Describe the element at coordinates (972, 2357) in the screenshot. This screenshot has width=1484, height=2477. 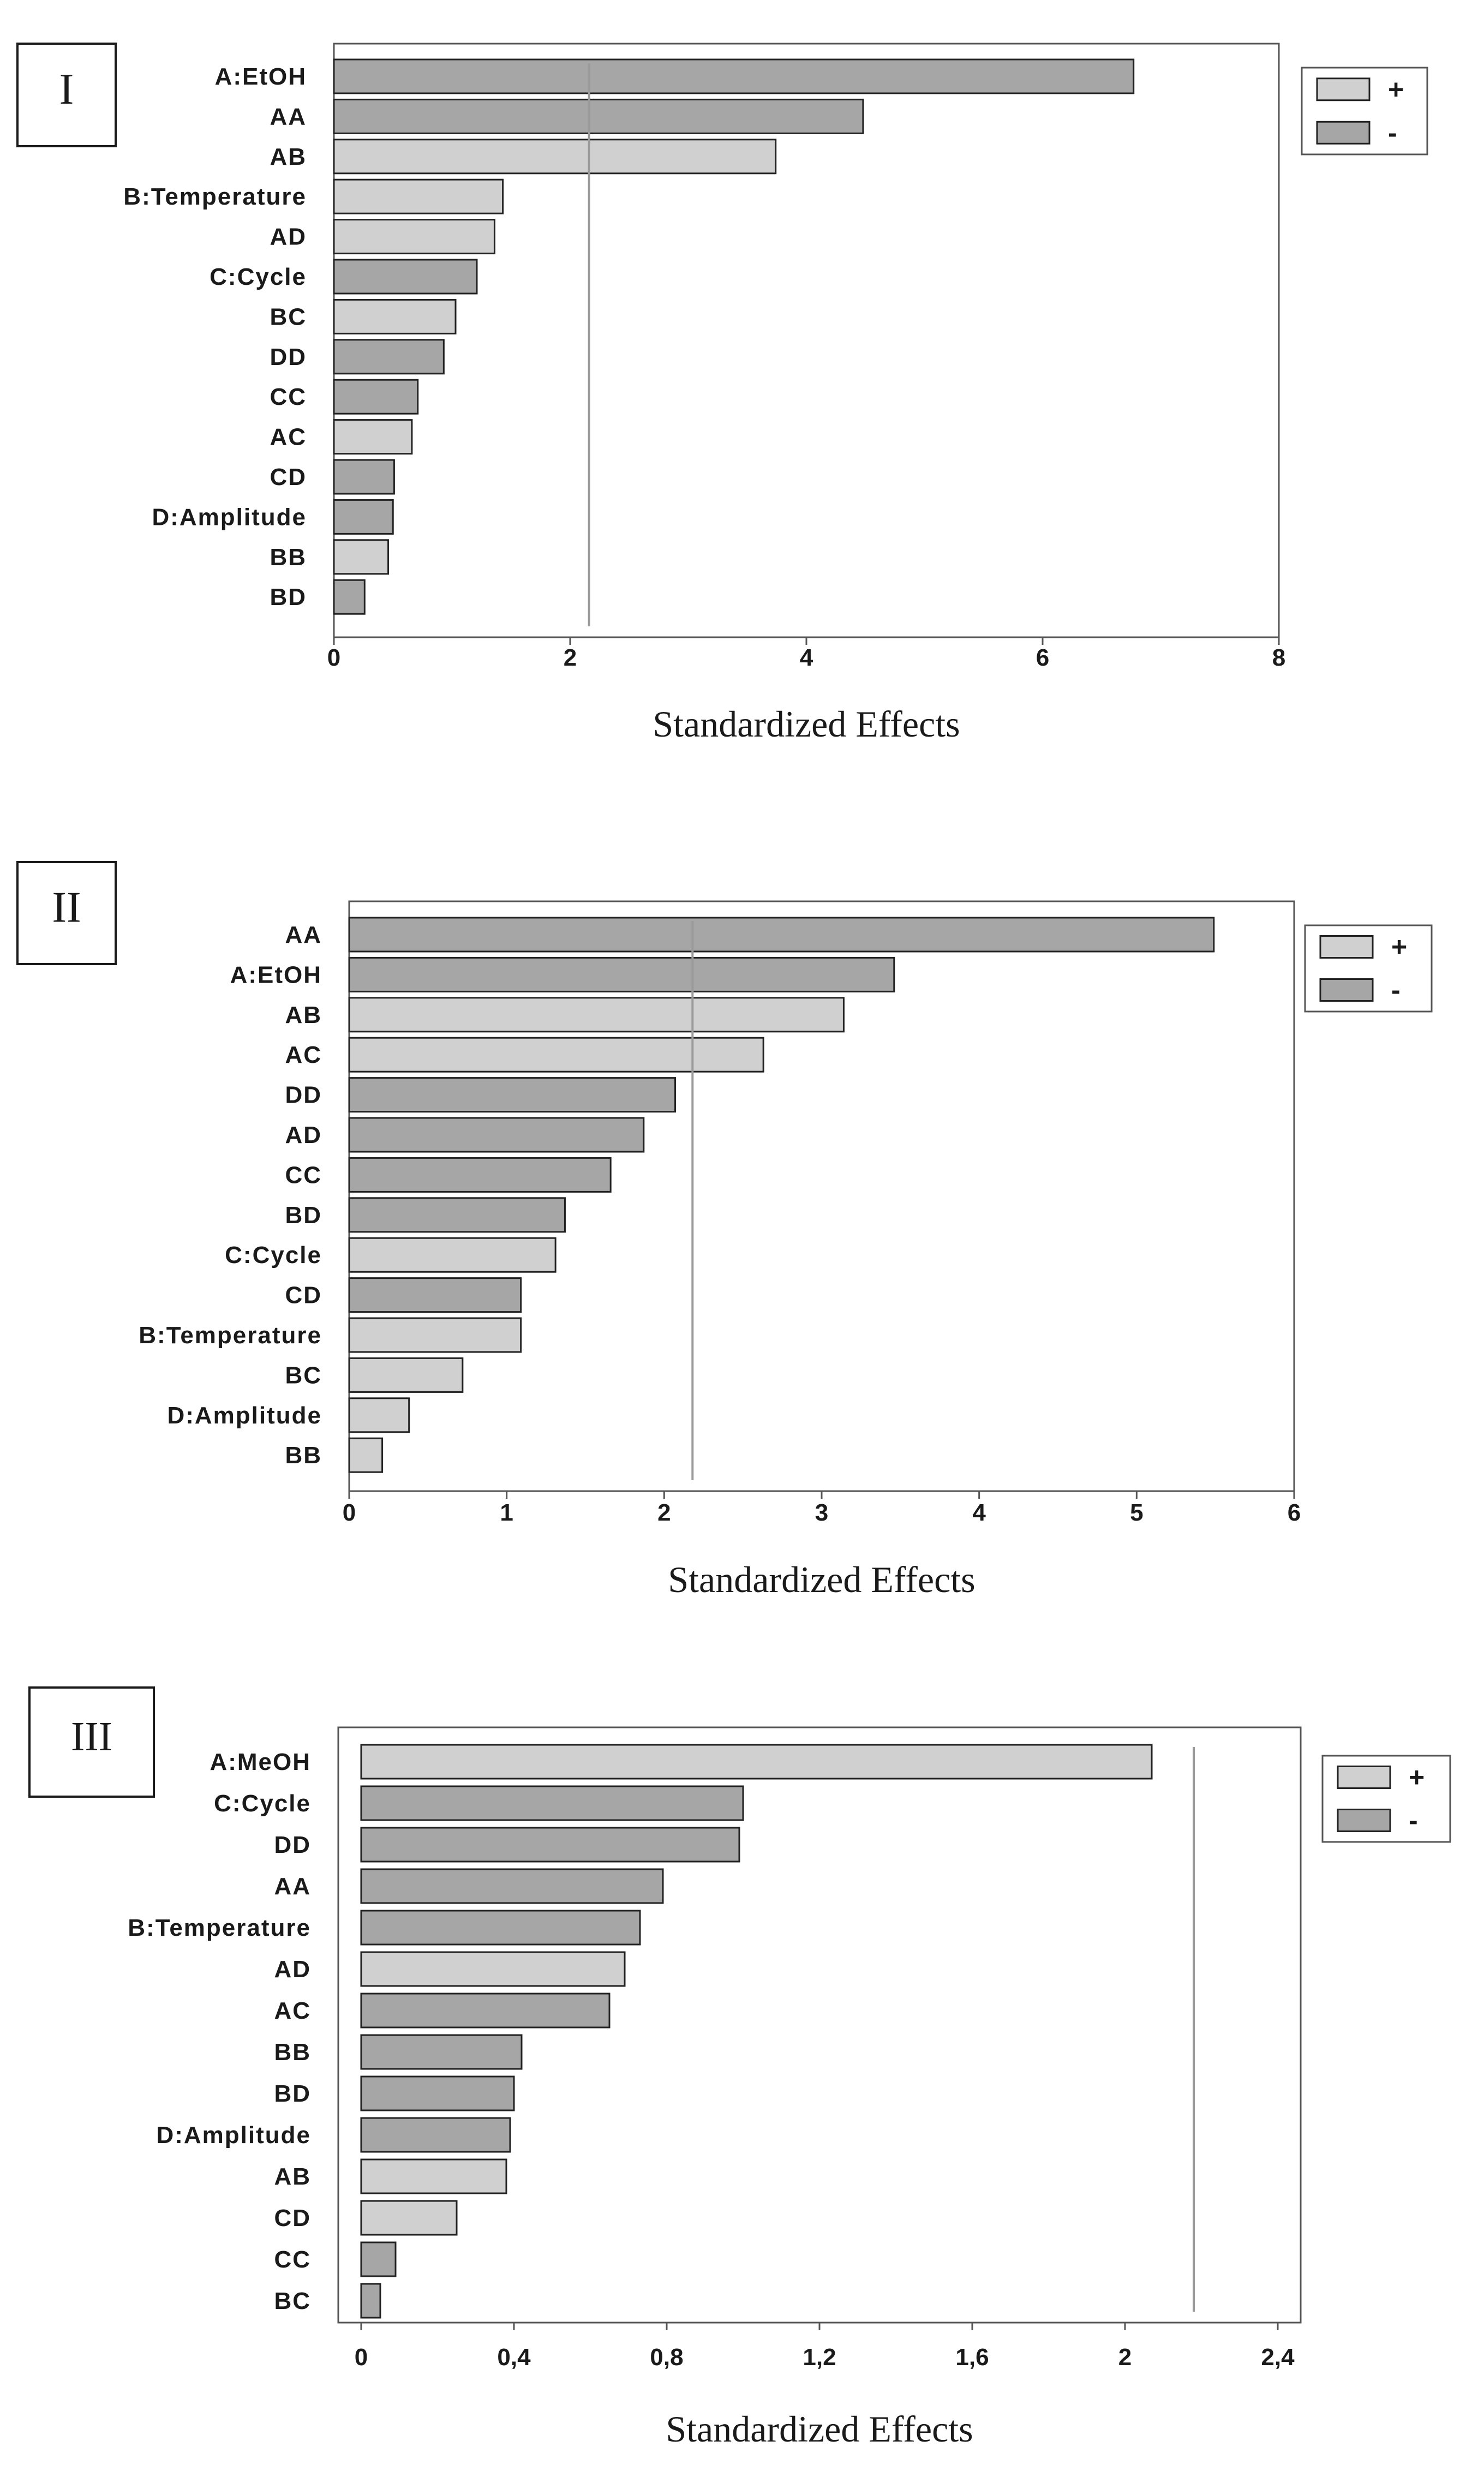
I see `x-tick-label: 1,6` at that location.